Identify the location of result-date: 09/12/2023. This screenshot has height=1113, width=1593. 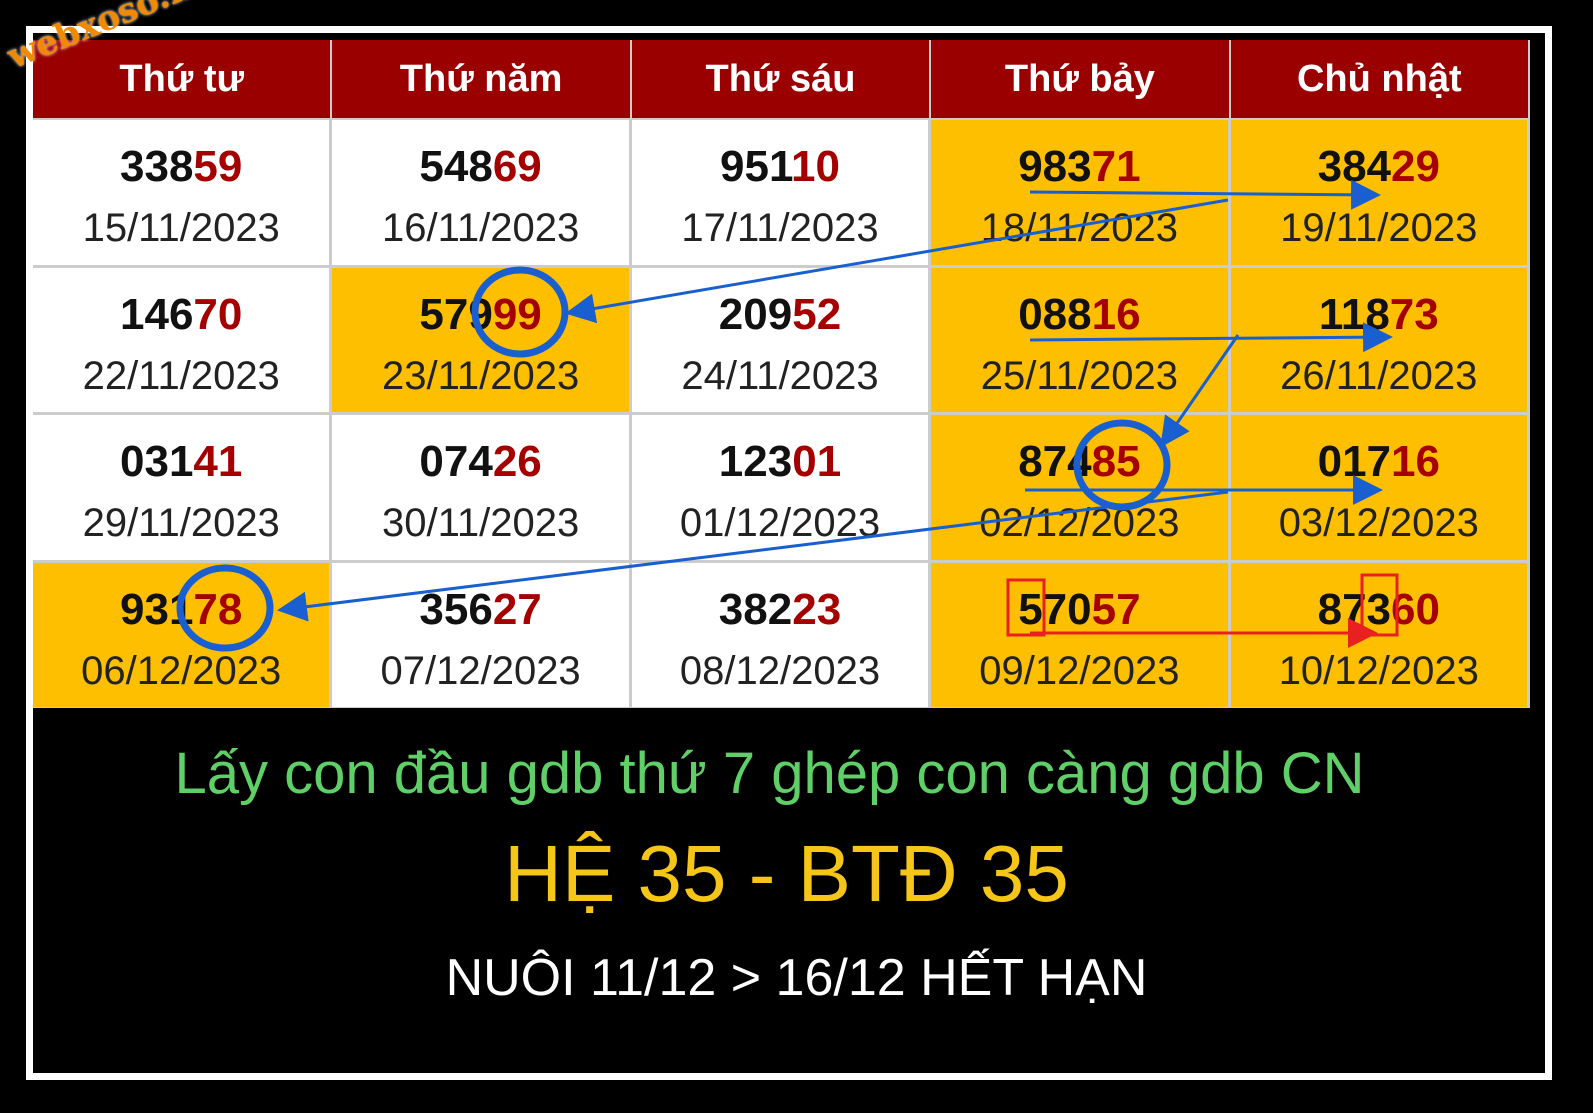
(1079, 670).